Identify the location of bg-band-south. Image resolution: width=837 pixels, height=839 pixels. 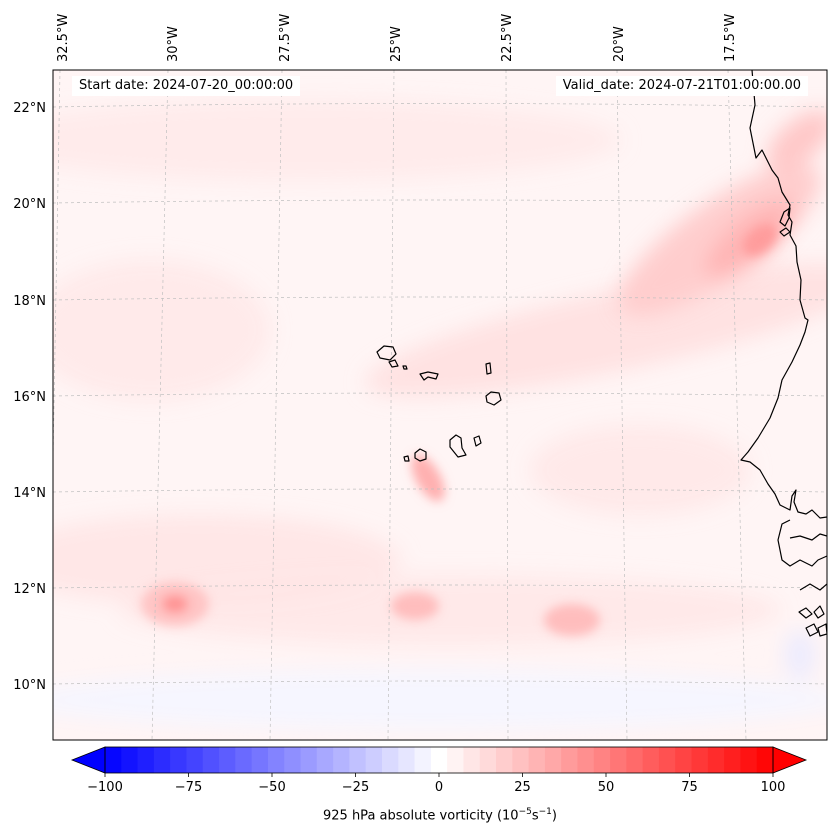
(450, 610).